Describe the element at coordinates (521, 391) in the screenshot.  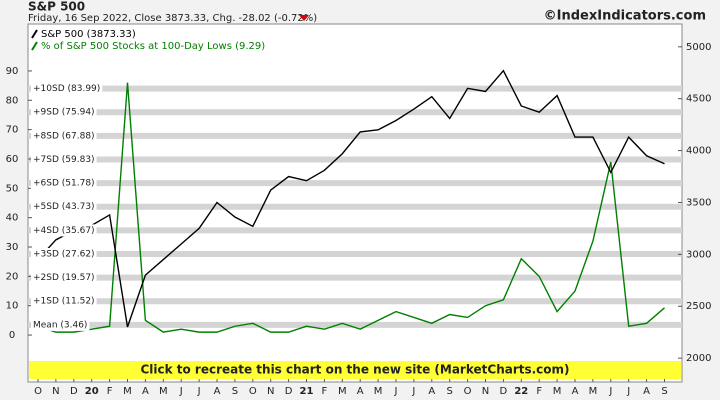
I see `x-tick-label: 22` at that location.